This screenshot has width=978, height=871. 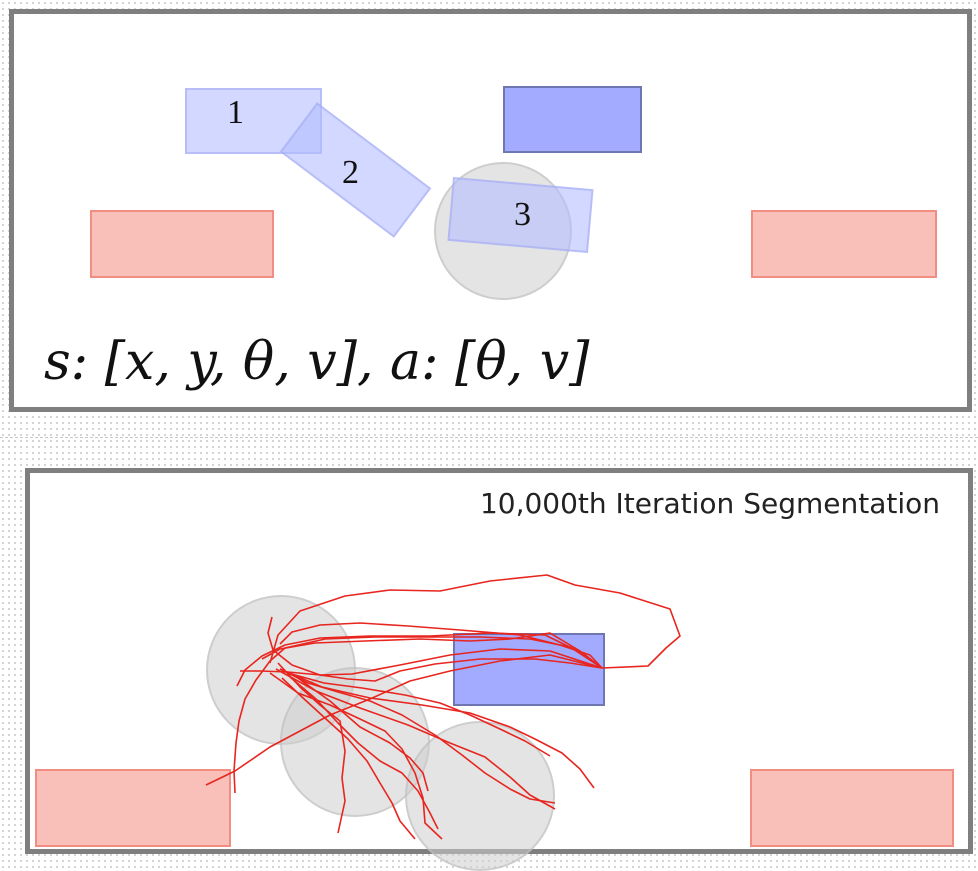 What do you see at coordinates (489, 437) in the screenshot?
I see `panel-separator` at bounding box center [489, 437].